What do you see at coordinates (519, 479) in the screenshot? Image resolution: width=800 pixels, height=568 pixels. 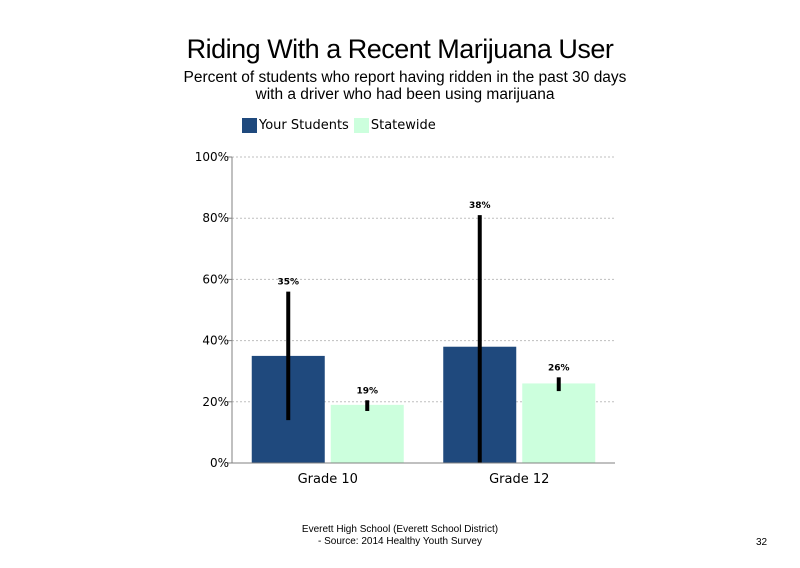 I see `x-category-label-grade-12: Grade 12` at bounding box center [519, 479].